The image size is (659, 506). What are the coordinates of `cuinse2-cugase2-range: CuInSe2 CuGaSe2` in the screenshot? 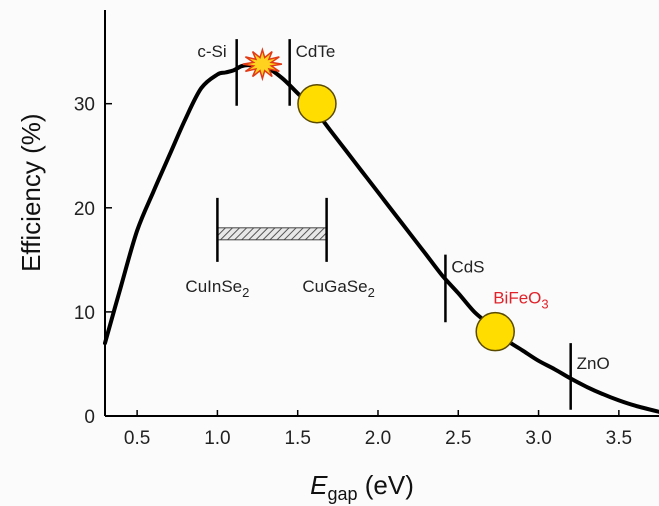 It's located at (280, 248).